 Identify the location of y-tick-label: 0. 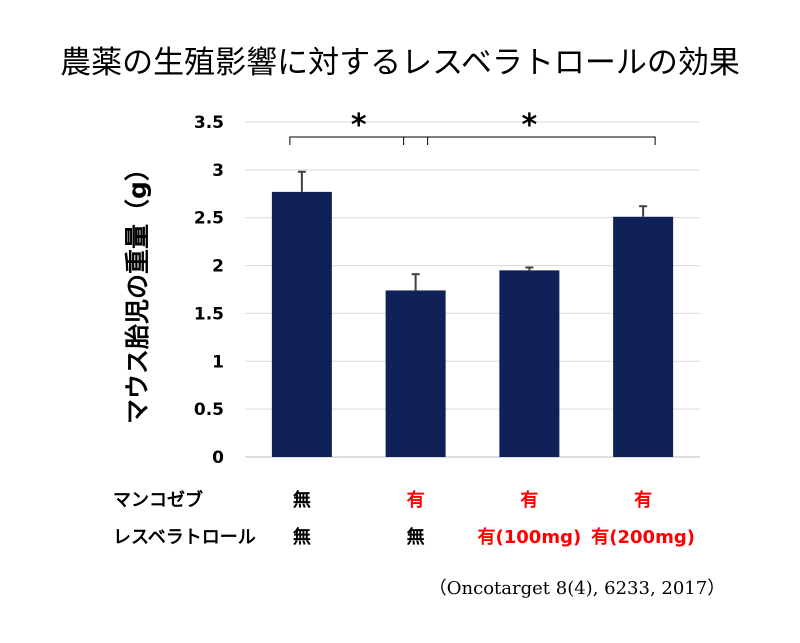
(218, 458).